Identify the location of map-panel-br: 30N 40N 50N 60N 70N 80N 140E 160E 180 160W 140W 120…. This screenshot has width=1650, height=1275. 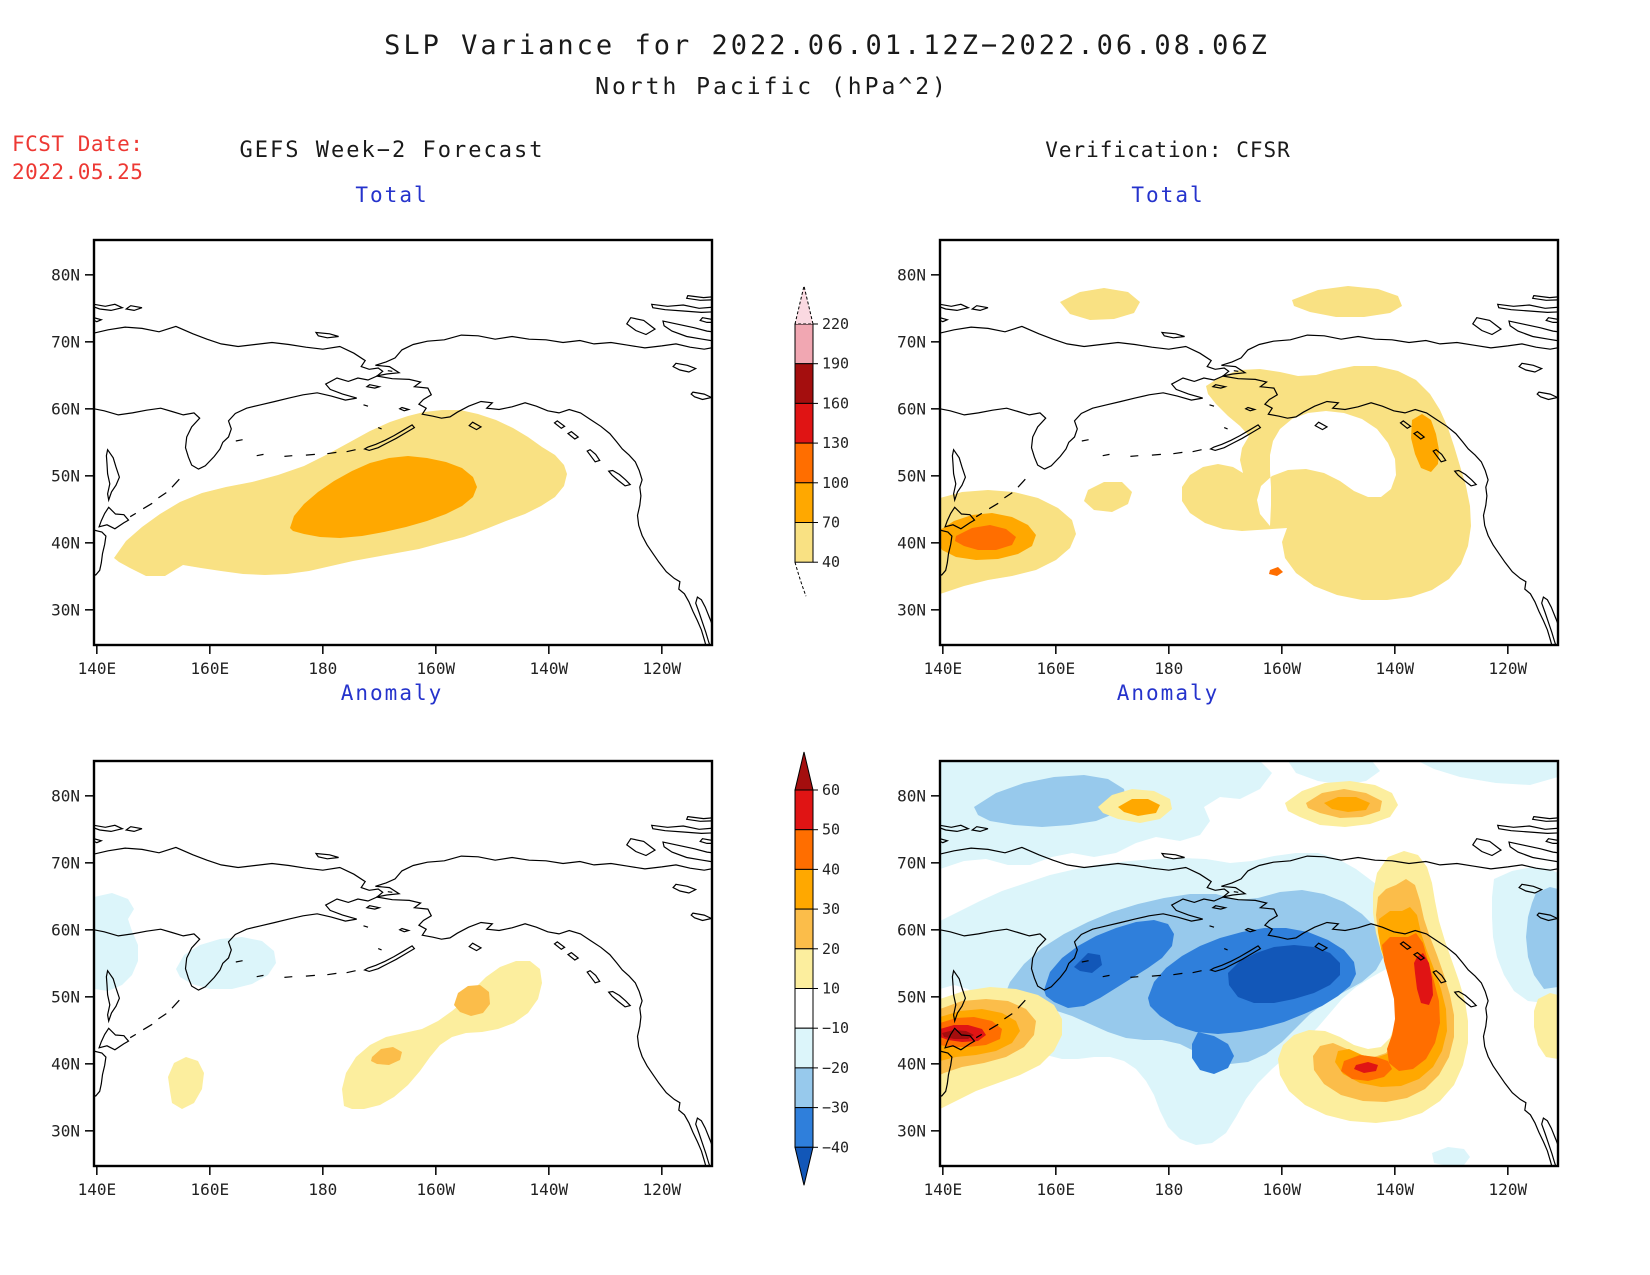
(1228, 979).